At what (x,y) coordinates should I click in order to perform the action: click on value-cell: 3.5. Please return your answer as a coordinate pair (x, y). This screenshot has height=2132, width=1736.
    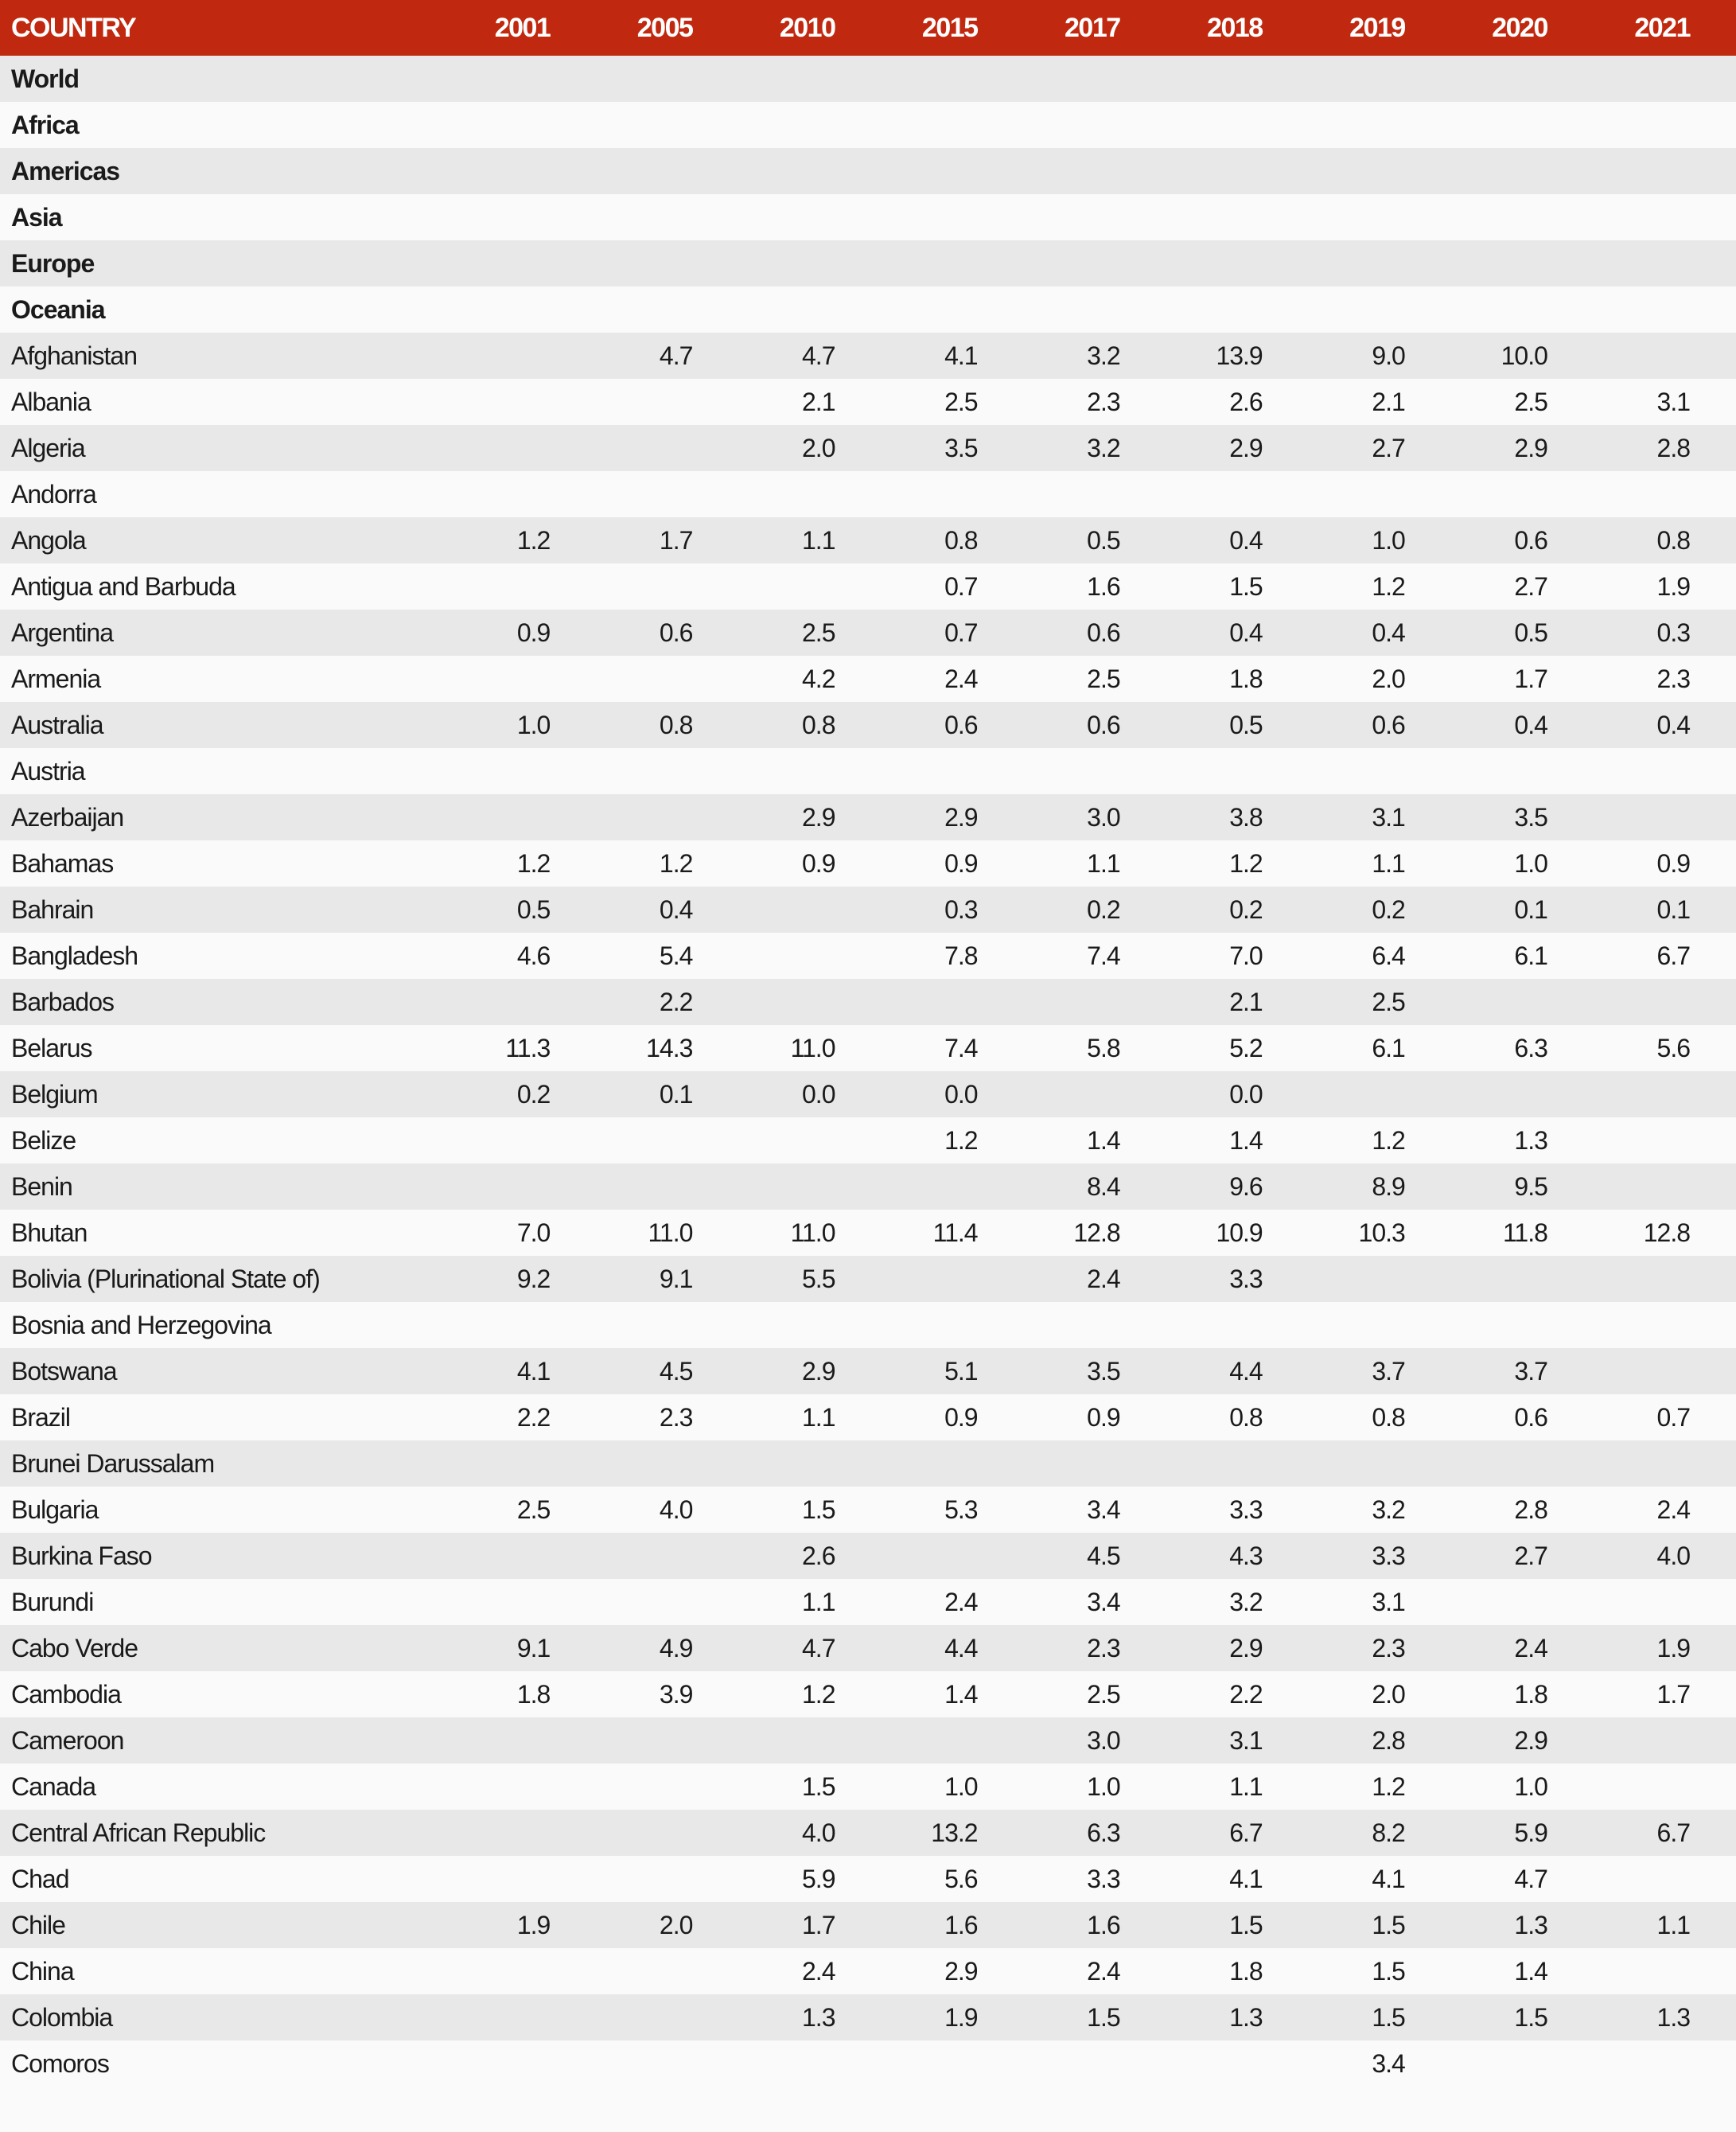
    Looking at the image, I should click on (1103, 1371).